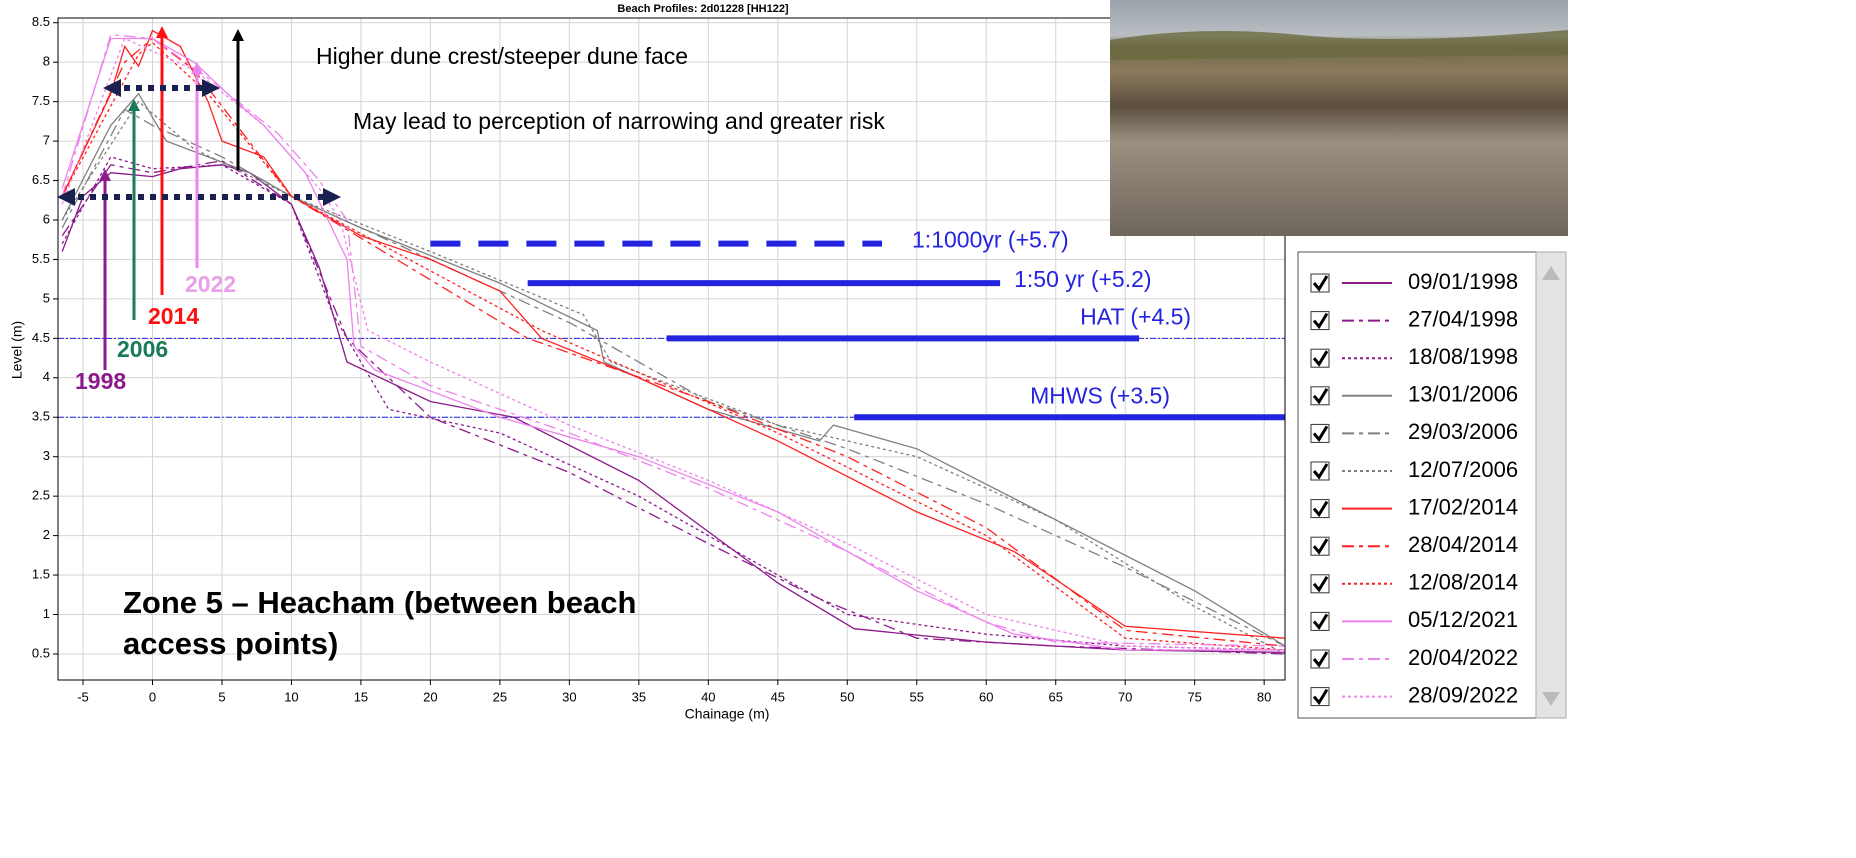 The width and height of the screenshot is (1856, 858). I want to click on x-tick-label: 70, so click(1125, 696).